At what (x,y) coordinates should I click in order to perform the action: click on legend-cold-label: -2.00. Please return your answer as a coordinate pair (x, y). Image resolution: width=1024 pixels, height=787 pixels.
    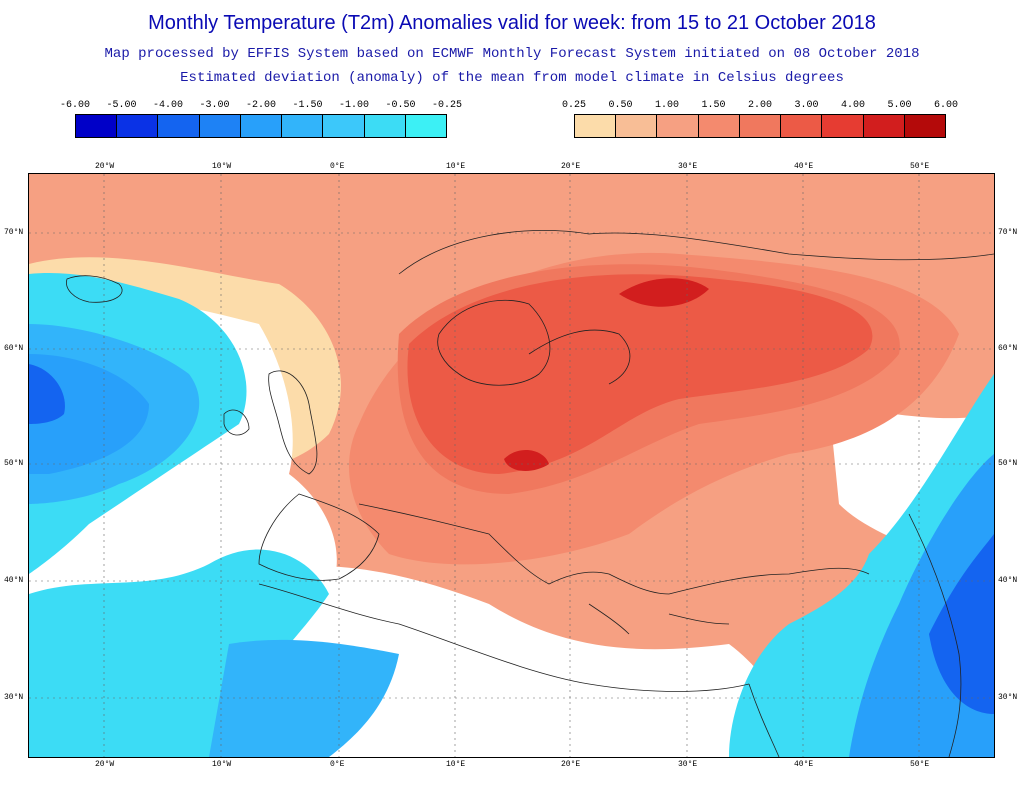
    Looking at the image, I should click on (261, 105).